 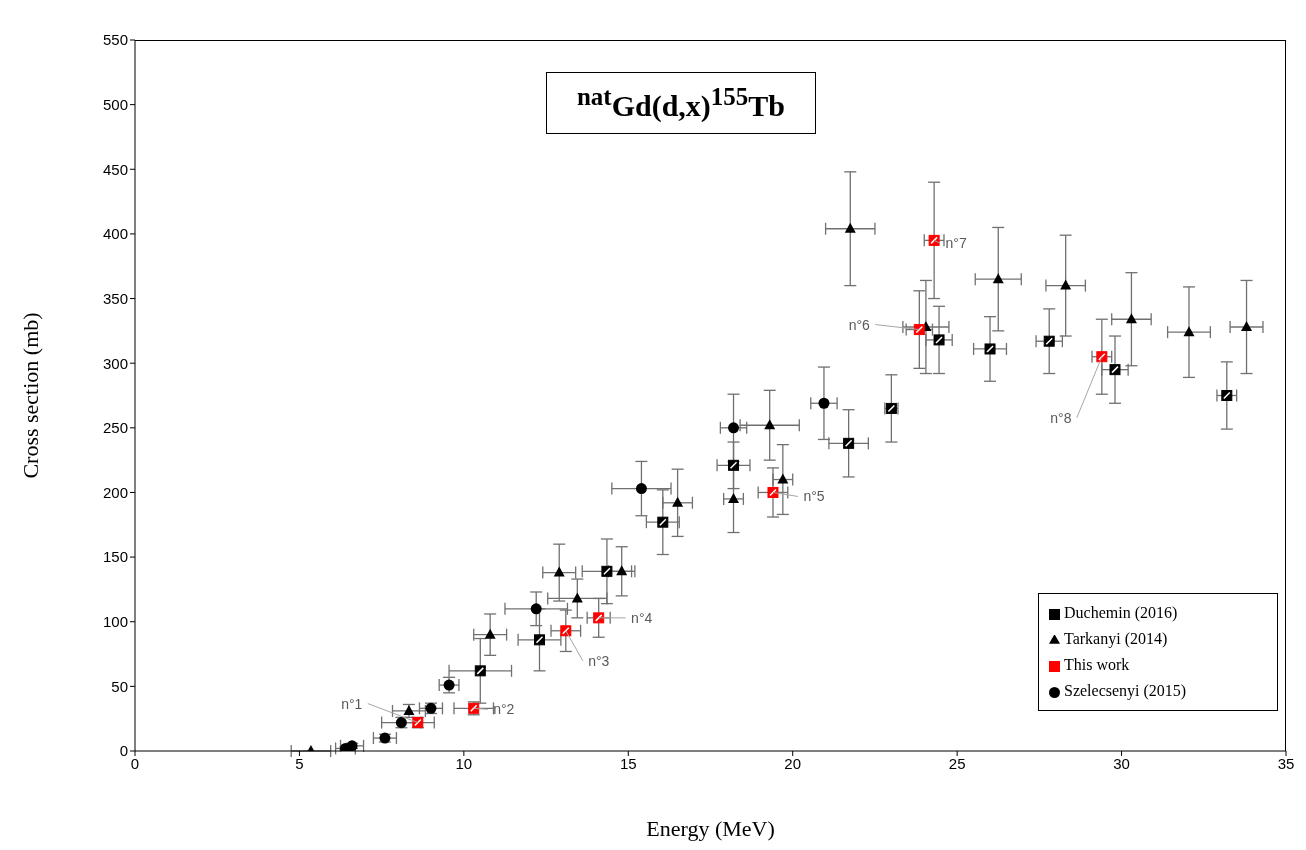 What do you see at coordinates (115, 428) in the screenshot?
I see `y-tick-label: 250` at bounding box center [115, 428].